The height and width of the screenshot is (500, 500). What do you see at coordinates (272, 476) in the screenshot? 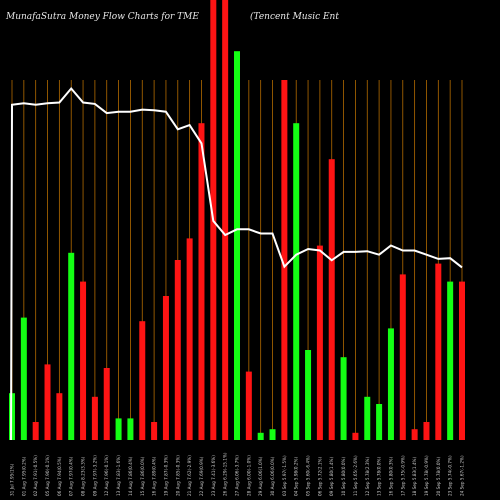
I see `x-tick-label: 30 Aug 6.06(0.0%)` at bounding box center [272, 476].